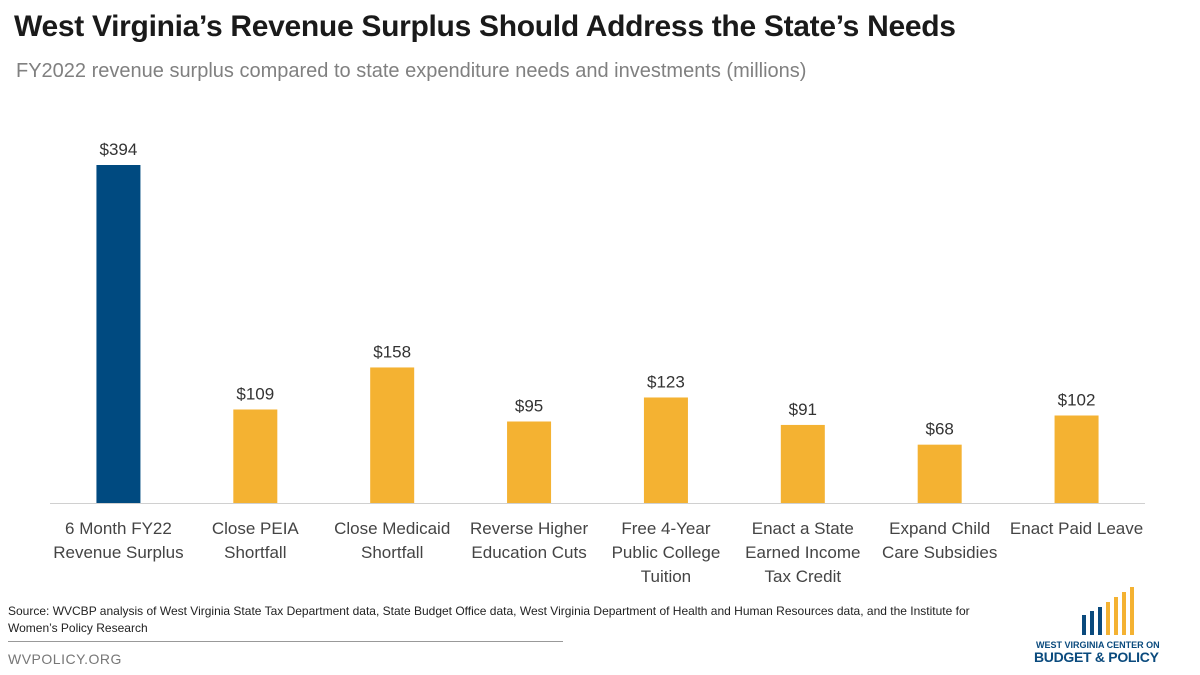 The image size is (1200, 675). Describe the element at coordinates (802, 552) in the screenshot. I see `category-label: Enact a State Earned Income Tax Credit` at that location.